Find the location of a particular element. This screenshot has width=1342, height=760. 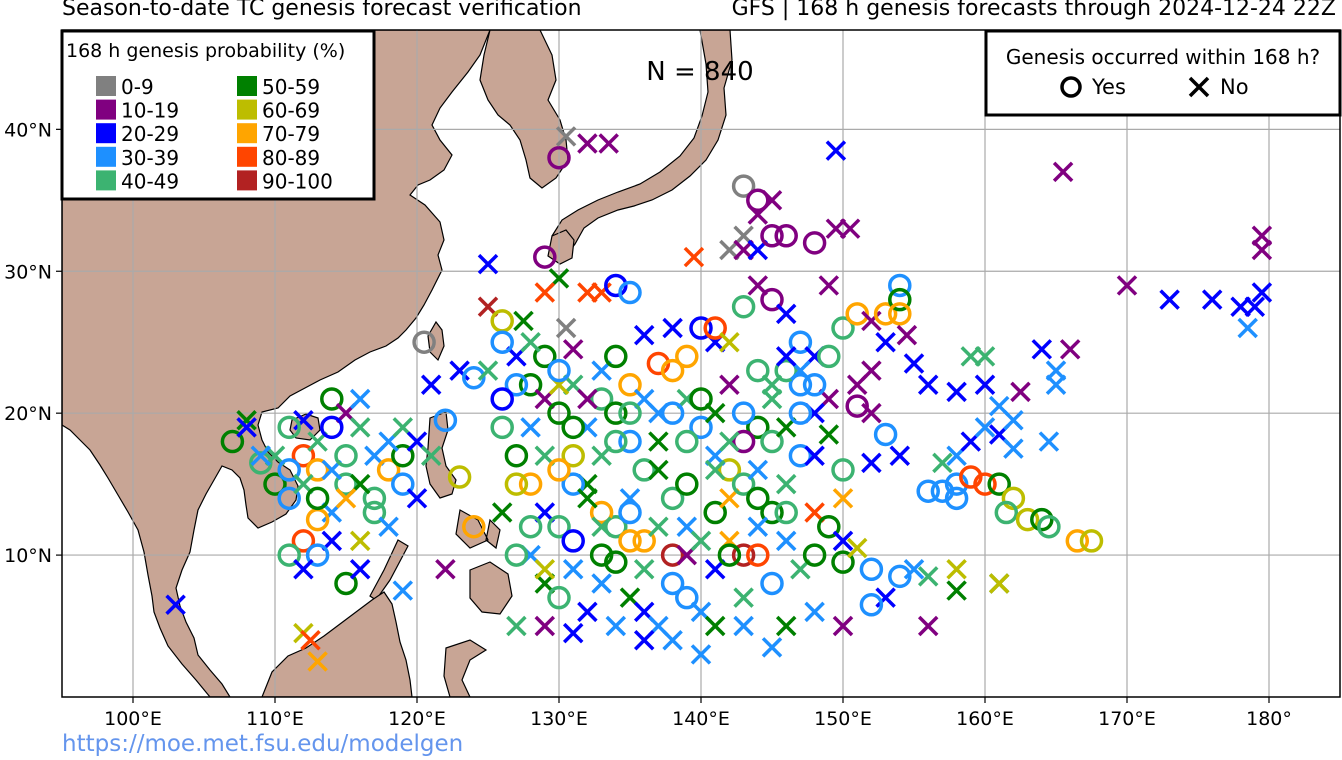

genesis-yes-label: Yes is located at coordinates (1108, 87).